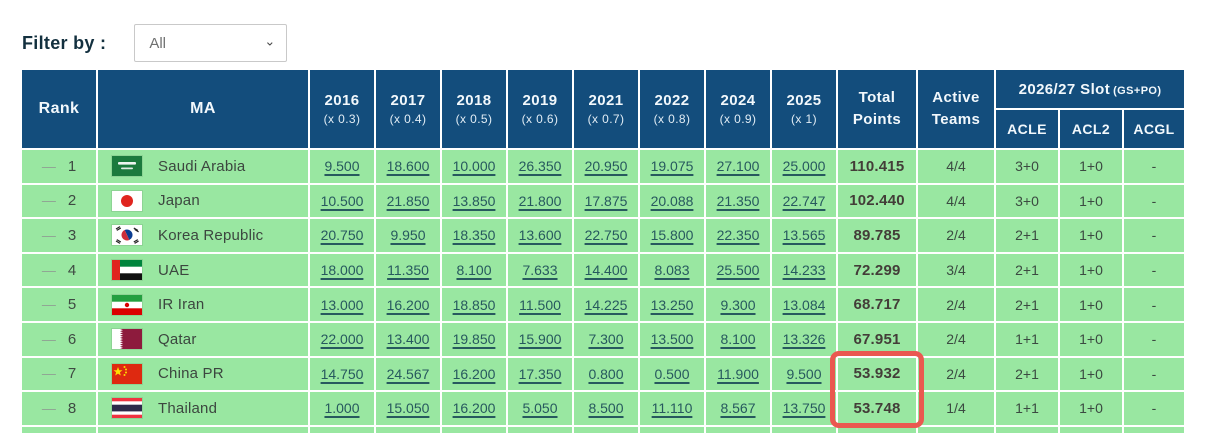 The width and height of the screenshot is (1207, 433). I want to click on score-link: 13.250, so click(672, 304).